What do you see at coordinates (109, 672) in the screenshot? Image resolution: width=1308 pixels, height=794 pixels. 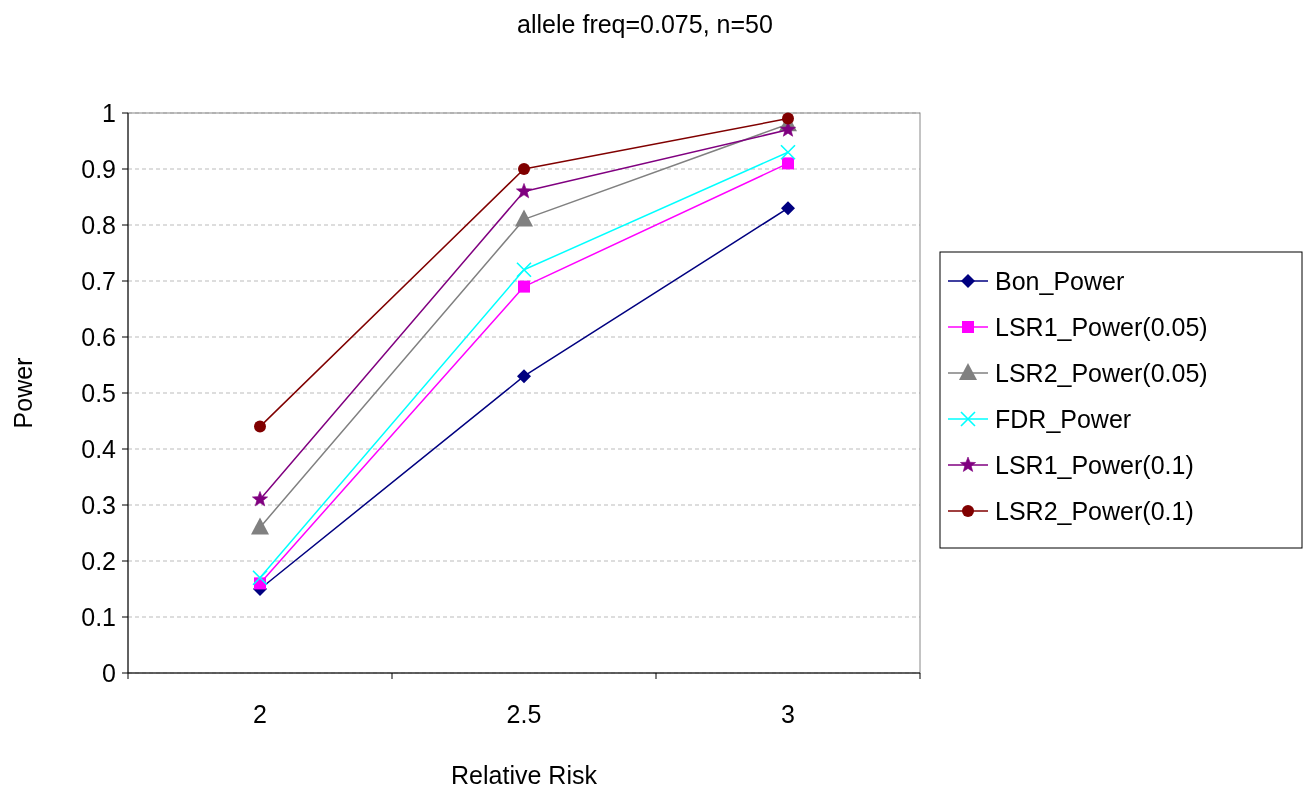 I see `y-tick-label: 0` at bounding box center [109, 672].